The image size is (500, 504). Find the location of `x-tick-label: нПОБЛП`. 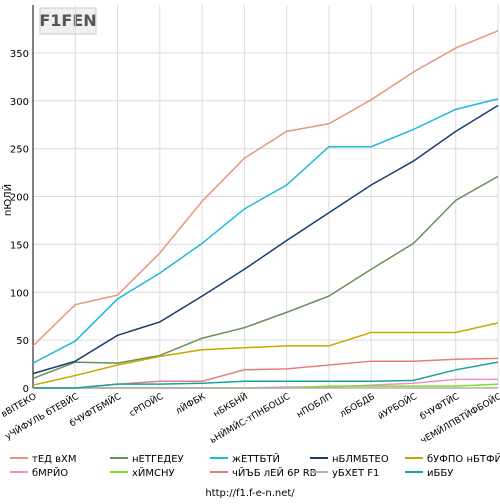

x-tick-label: нПОБЛП is located at coordinates (314, 406).